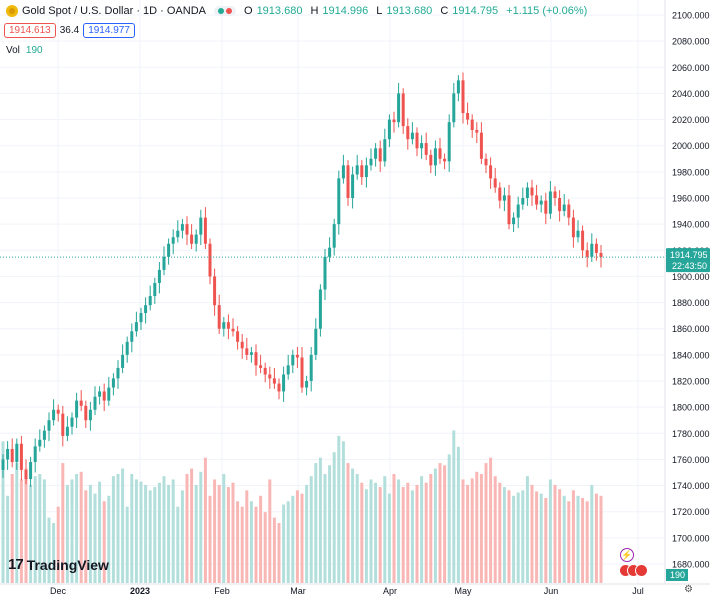 This screenshot has height=600, width=710. Describe the element at coordinates (225, 11) in the screenshot. I see `market-status-icon` at that location.